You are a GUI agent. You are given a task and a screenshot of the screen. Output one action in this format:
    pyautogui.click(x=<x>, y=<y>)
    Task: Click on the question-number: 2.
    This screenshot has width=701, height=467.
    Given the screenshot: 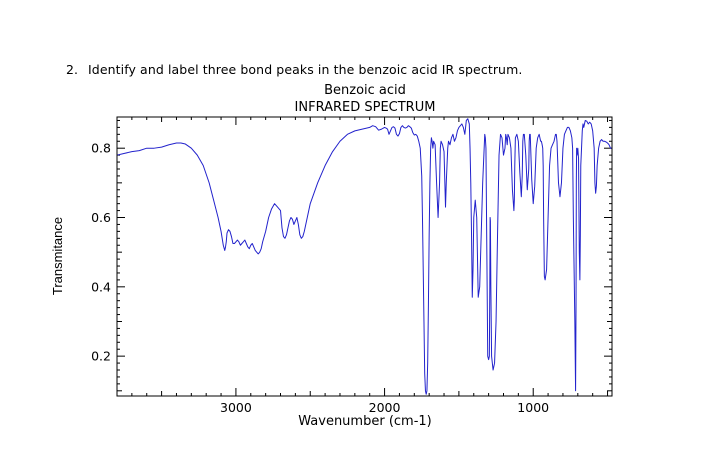 What is the action you would take?
    pyautogui.click(x=72, y=69)
    